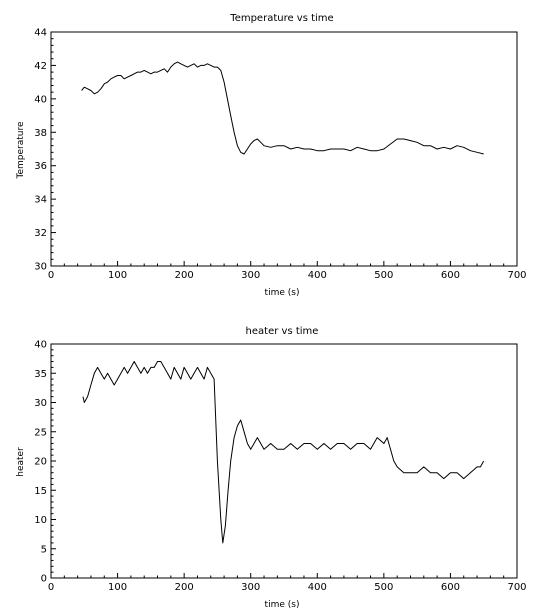 The height and width of the screenshot is (615, 536). I want to click on y-tick-label: 20, so click(40, 462).